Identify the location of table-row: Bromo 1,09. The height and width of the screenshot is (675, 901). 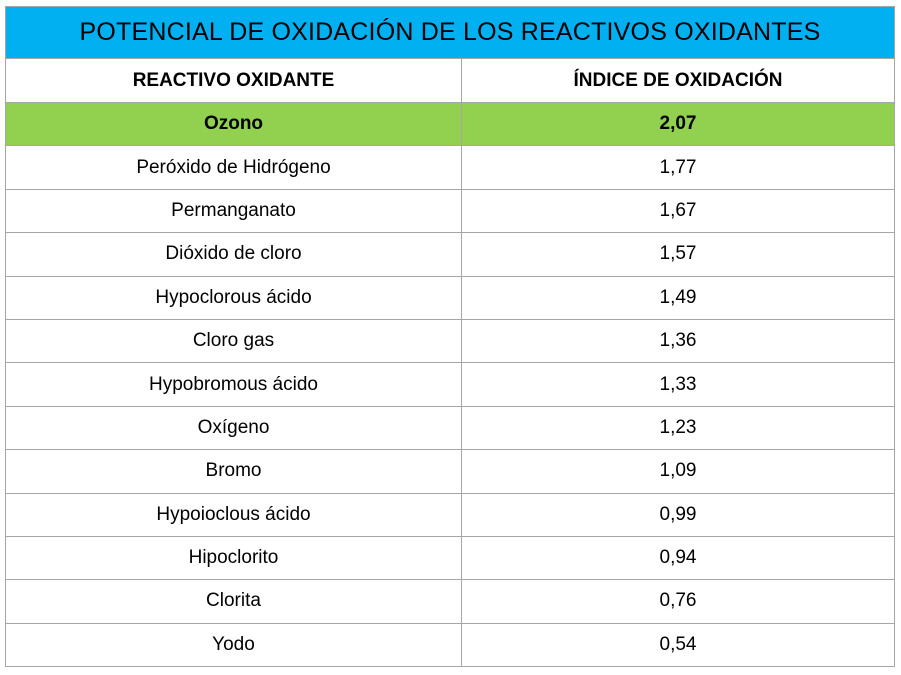
(450, 471).